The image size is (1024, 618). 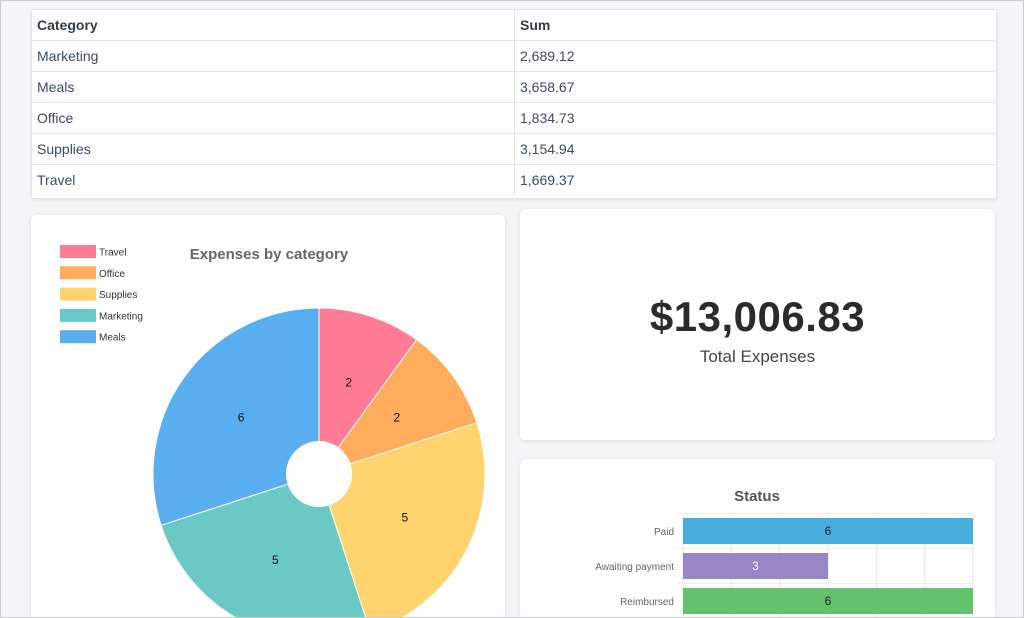 I want to click on bar-data-label: 3, so click(x=755, y=566).